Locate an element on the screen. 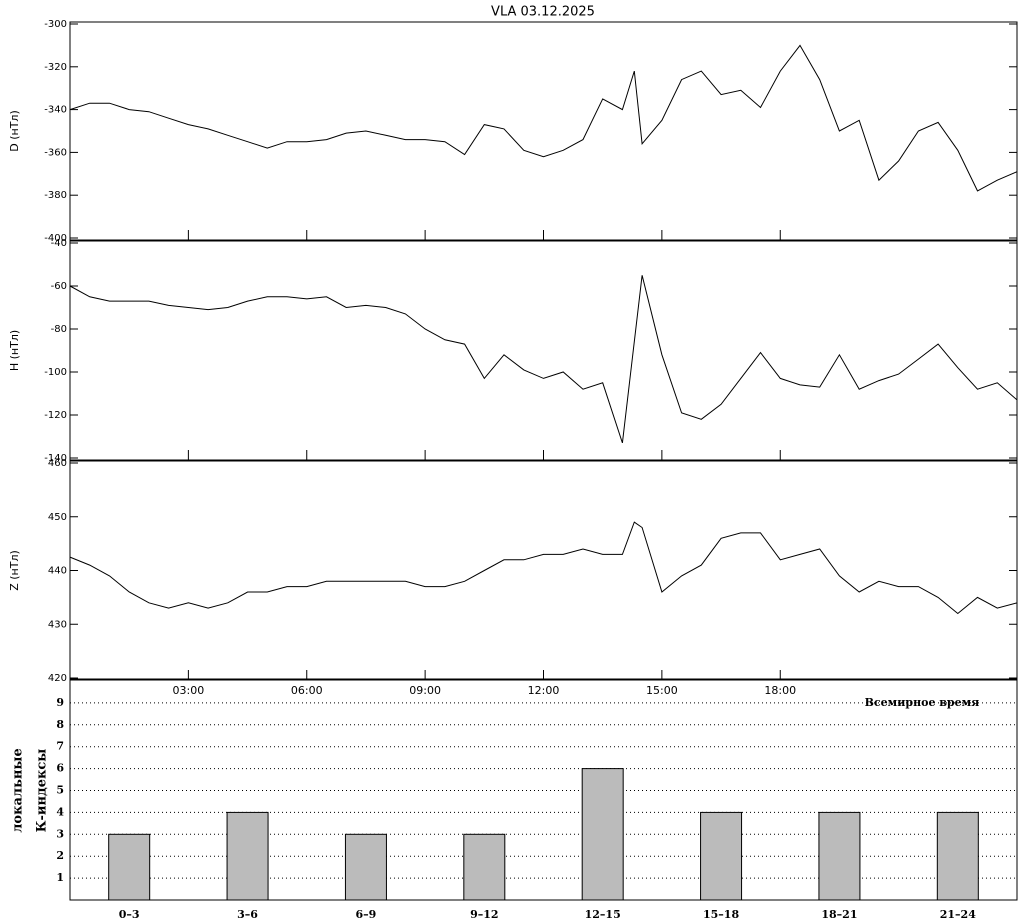  y-axis-label: К-индексы is located at coordinates (42, 791).